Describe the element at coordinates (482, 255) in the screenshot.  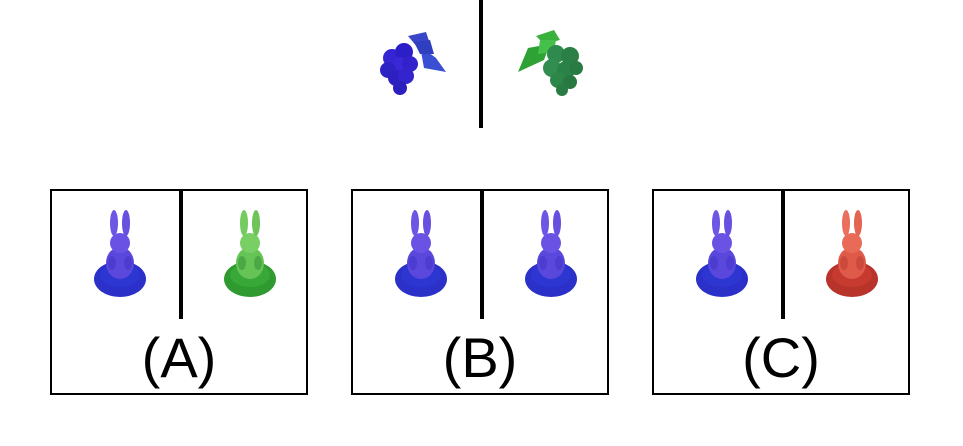
I see `option-b-divider` at that location.